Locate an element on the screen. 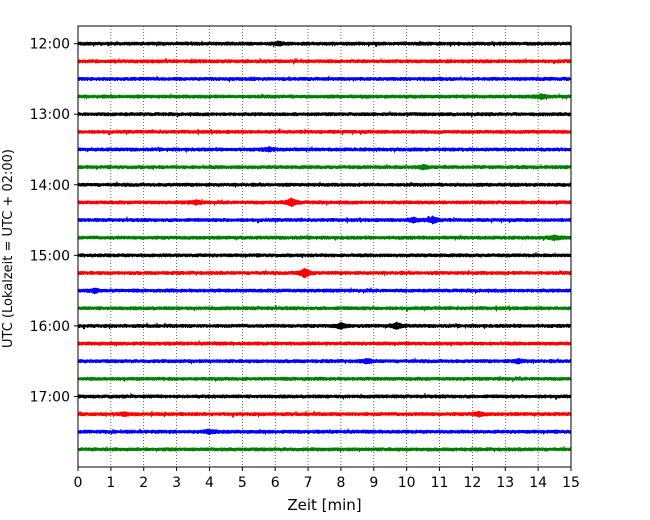  x-tick-label: 13 is located at coordinates (505, 483).